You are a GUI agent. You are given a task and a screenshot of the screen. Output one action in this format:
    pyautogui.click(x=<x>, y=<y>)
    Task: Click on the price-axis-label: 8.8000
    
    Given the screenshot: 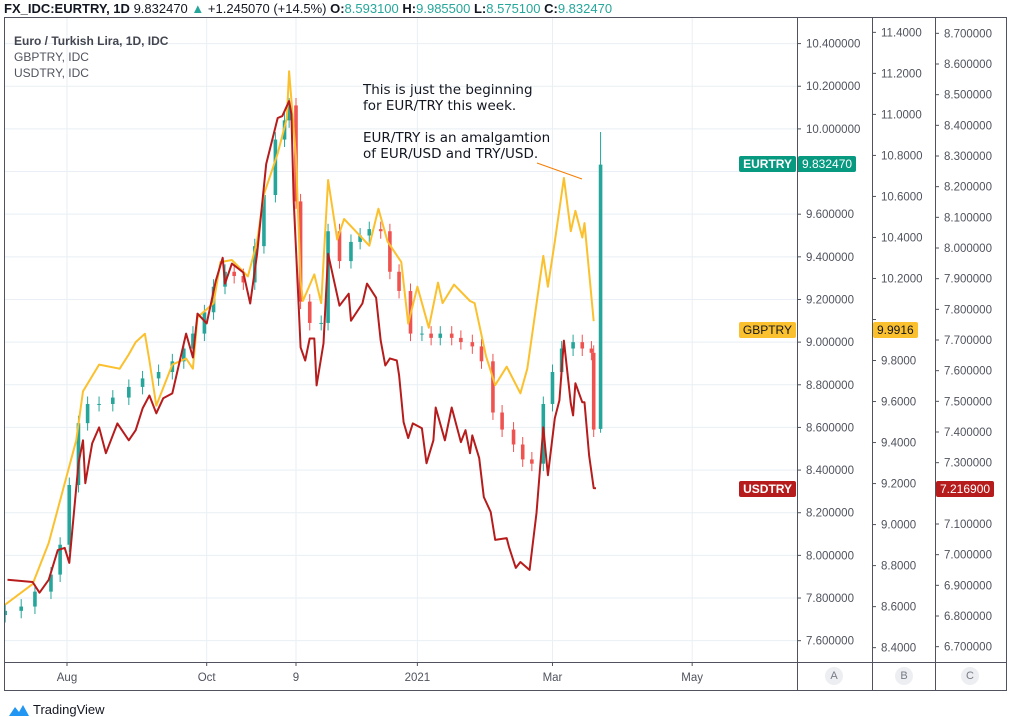 What is the action you would take?
    pyautogui.click(x=898, y=567)
    